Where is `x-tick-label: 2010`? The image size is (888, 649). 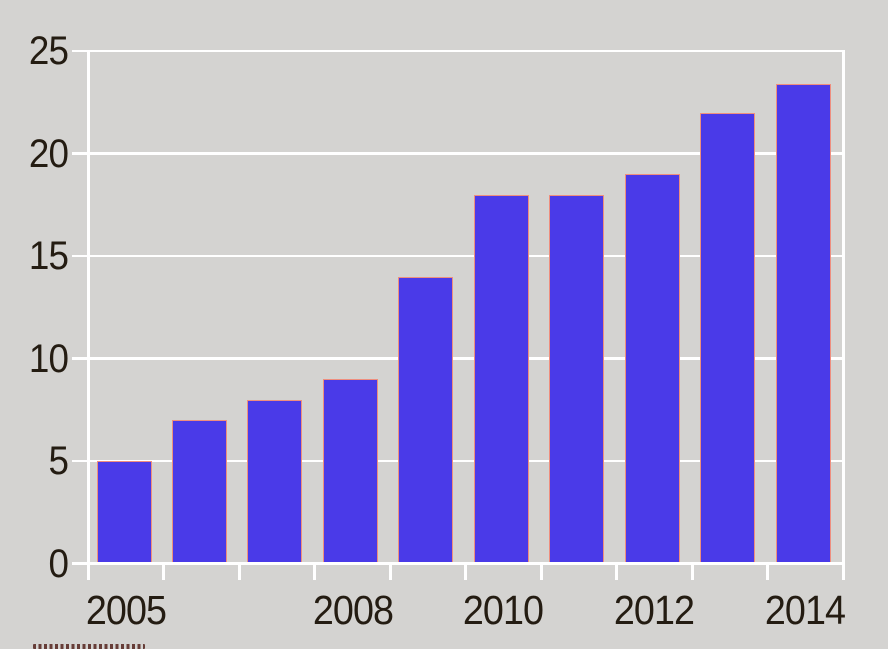
x-tick-label: 2010 is located at coordinates (503, 610).